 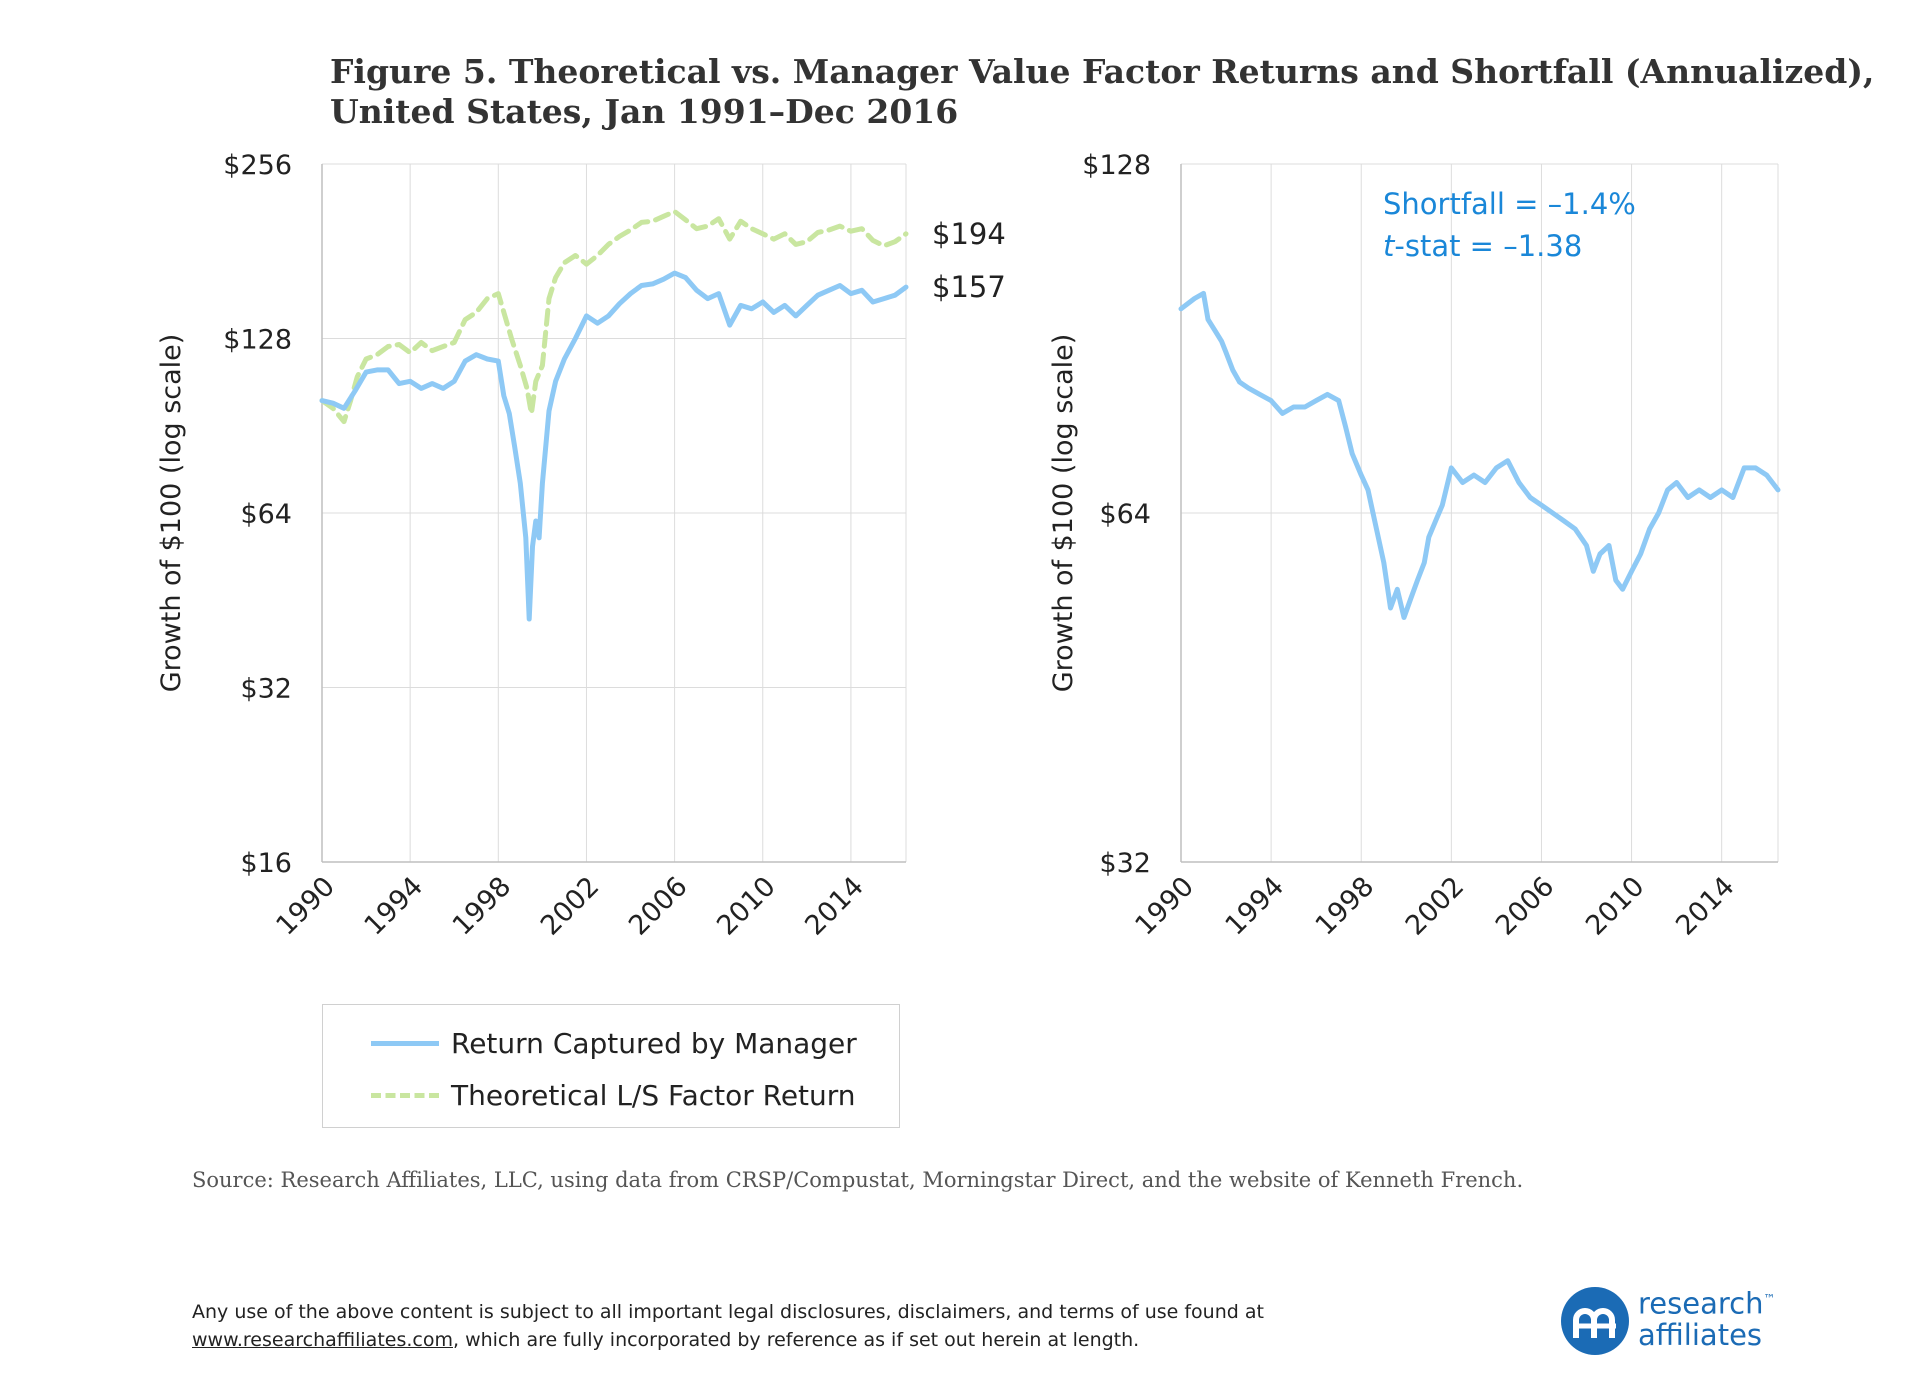 What do you see at coordinates (1063, 513) in the screenshot?
I see `right-y-axis-title: Growth of $100 (log scale)` at bounding box center [1063, 513].